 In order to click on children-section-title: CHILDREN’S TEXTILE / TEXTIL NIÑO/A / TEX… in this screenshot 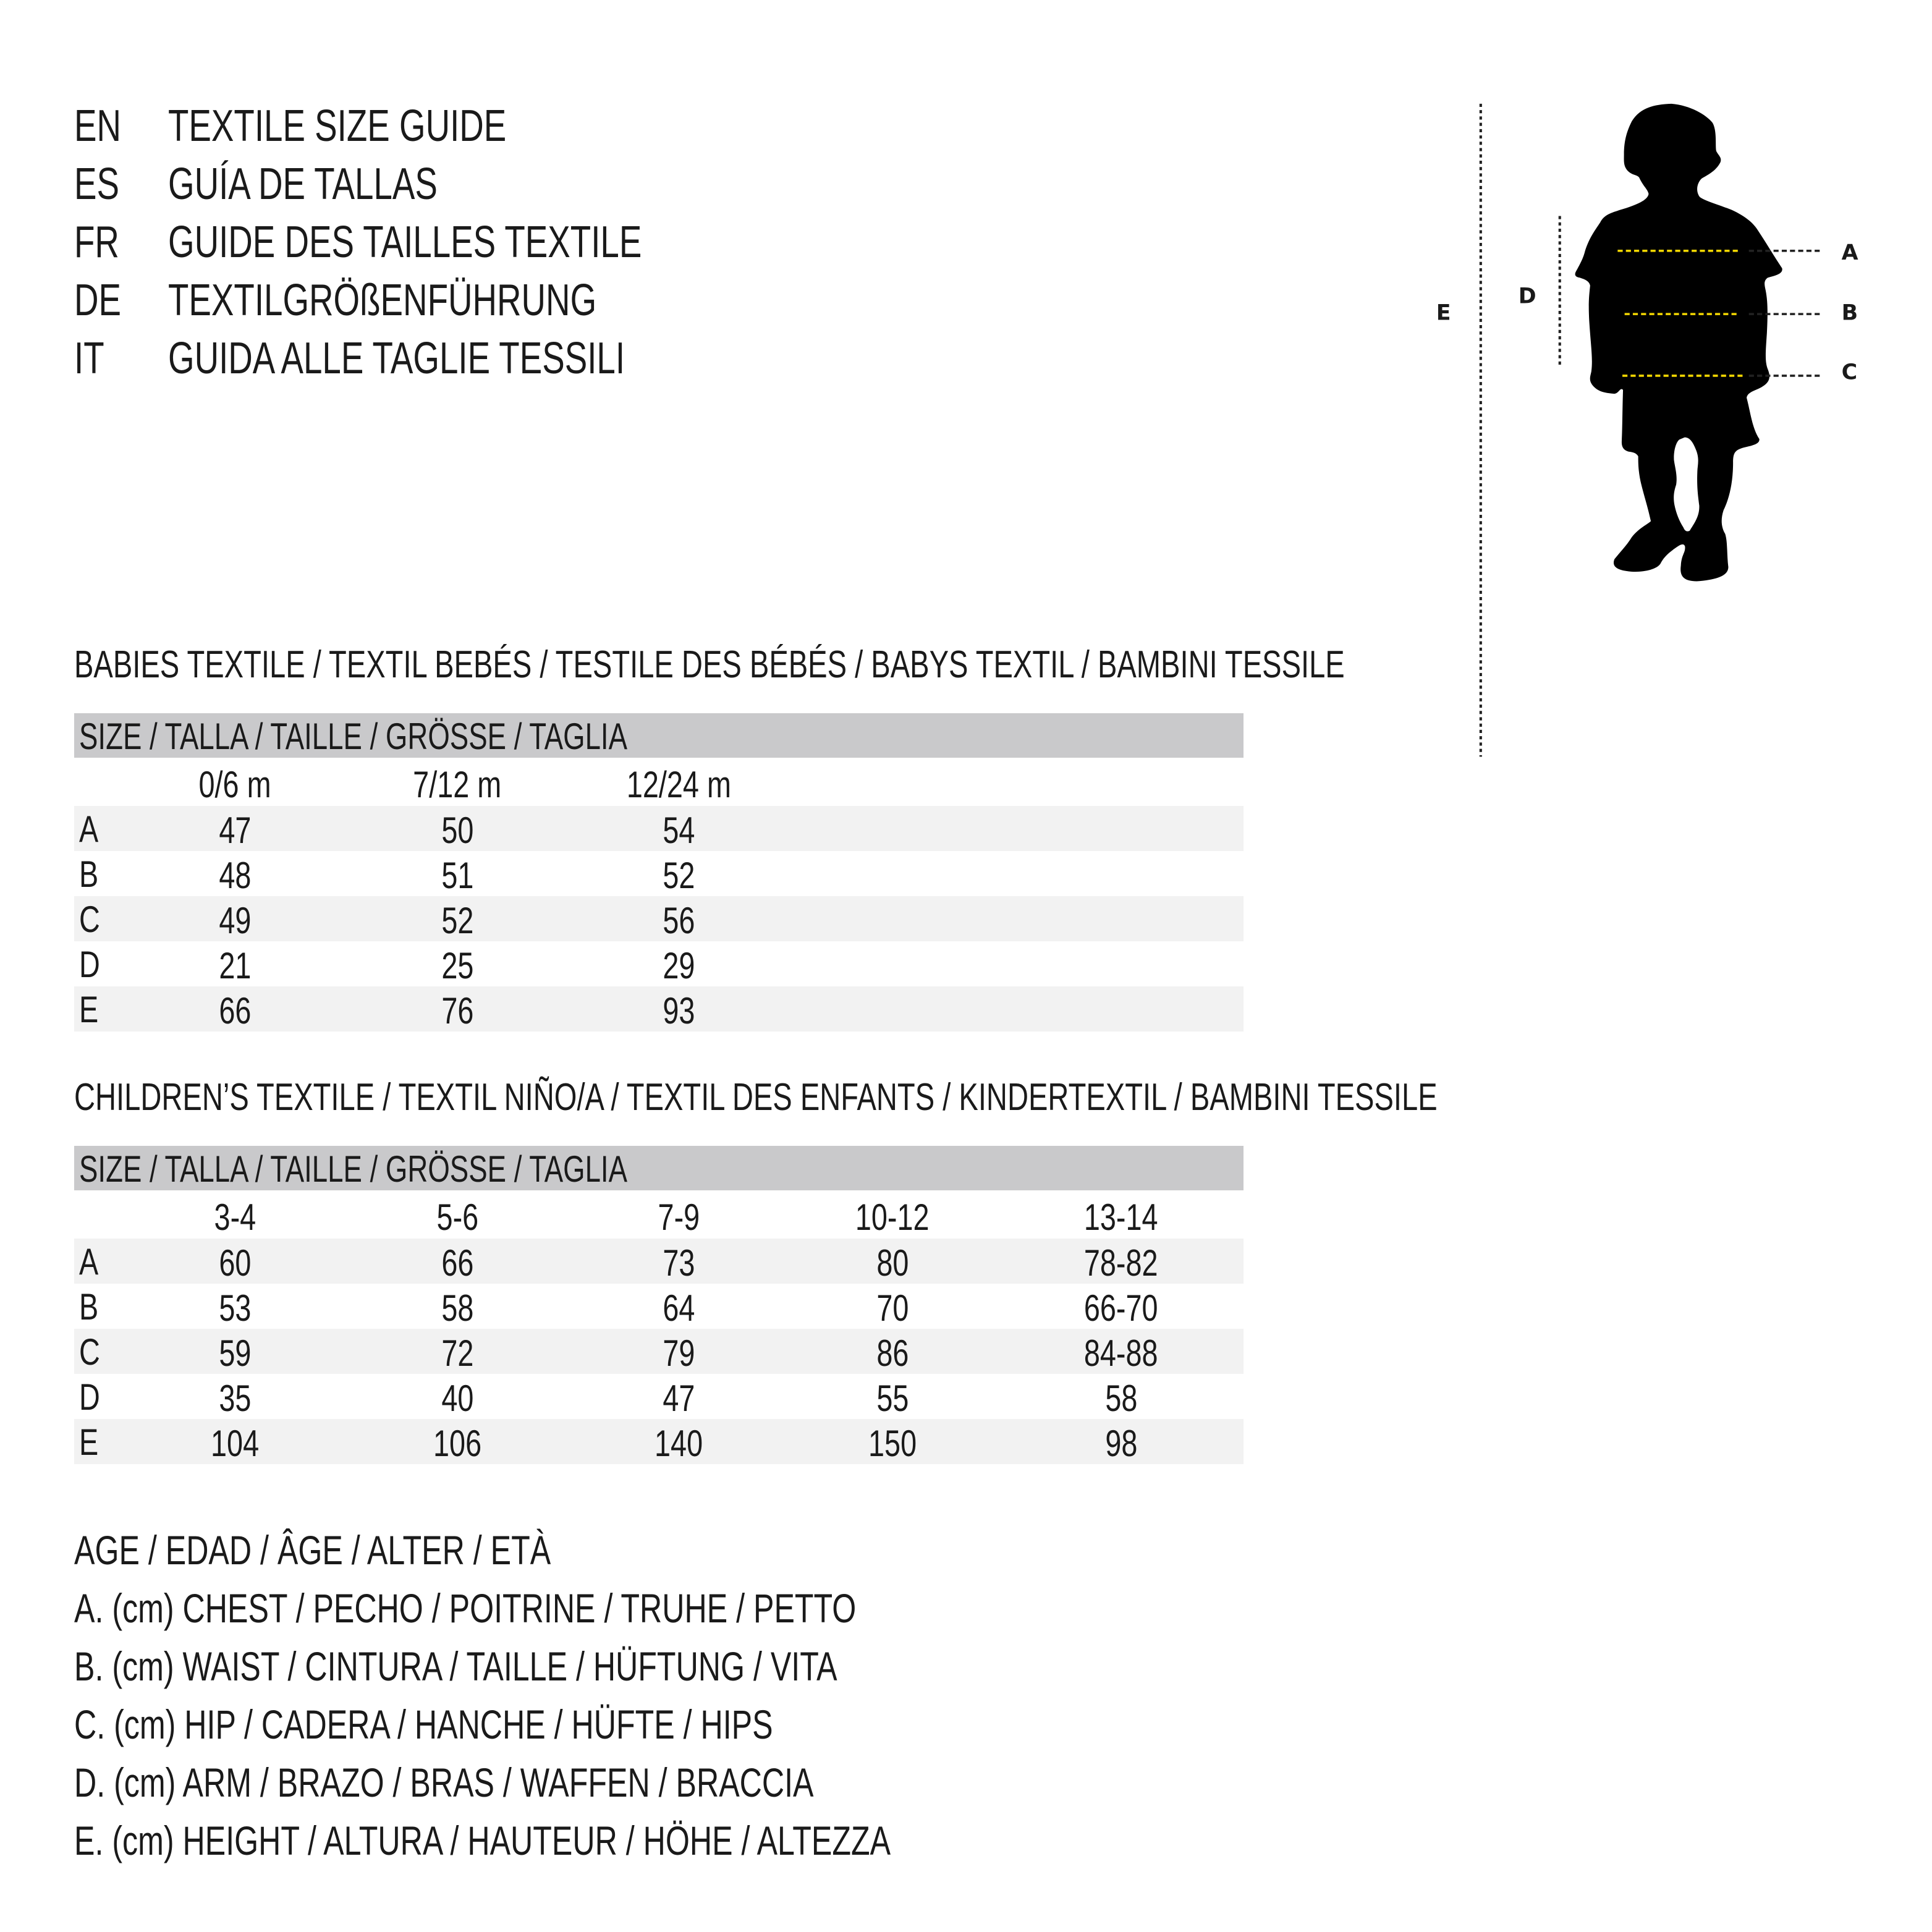, I will do `click(756, 1097)`.